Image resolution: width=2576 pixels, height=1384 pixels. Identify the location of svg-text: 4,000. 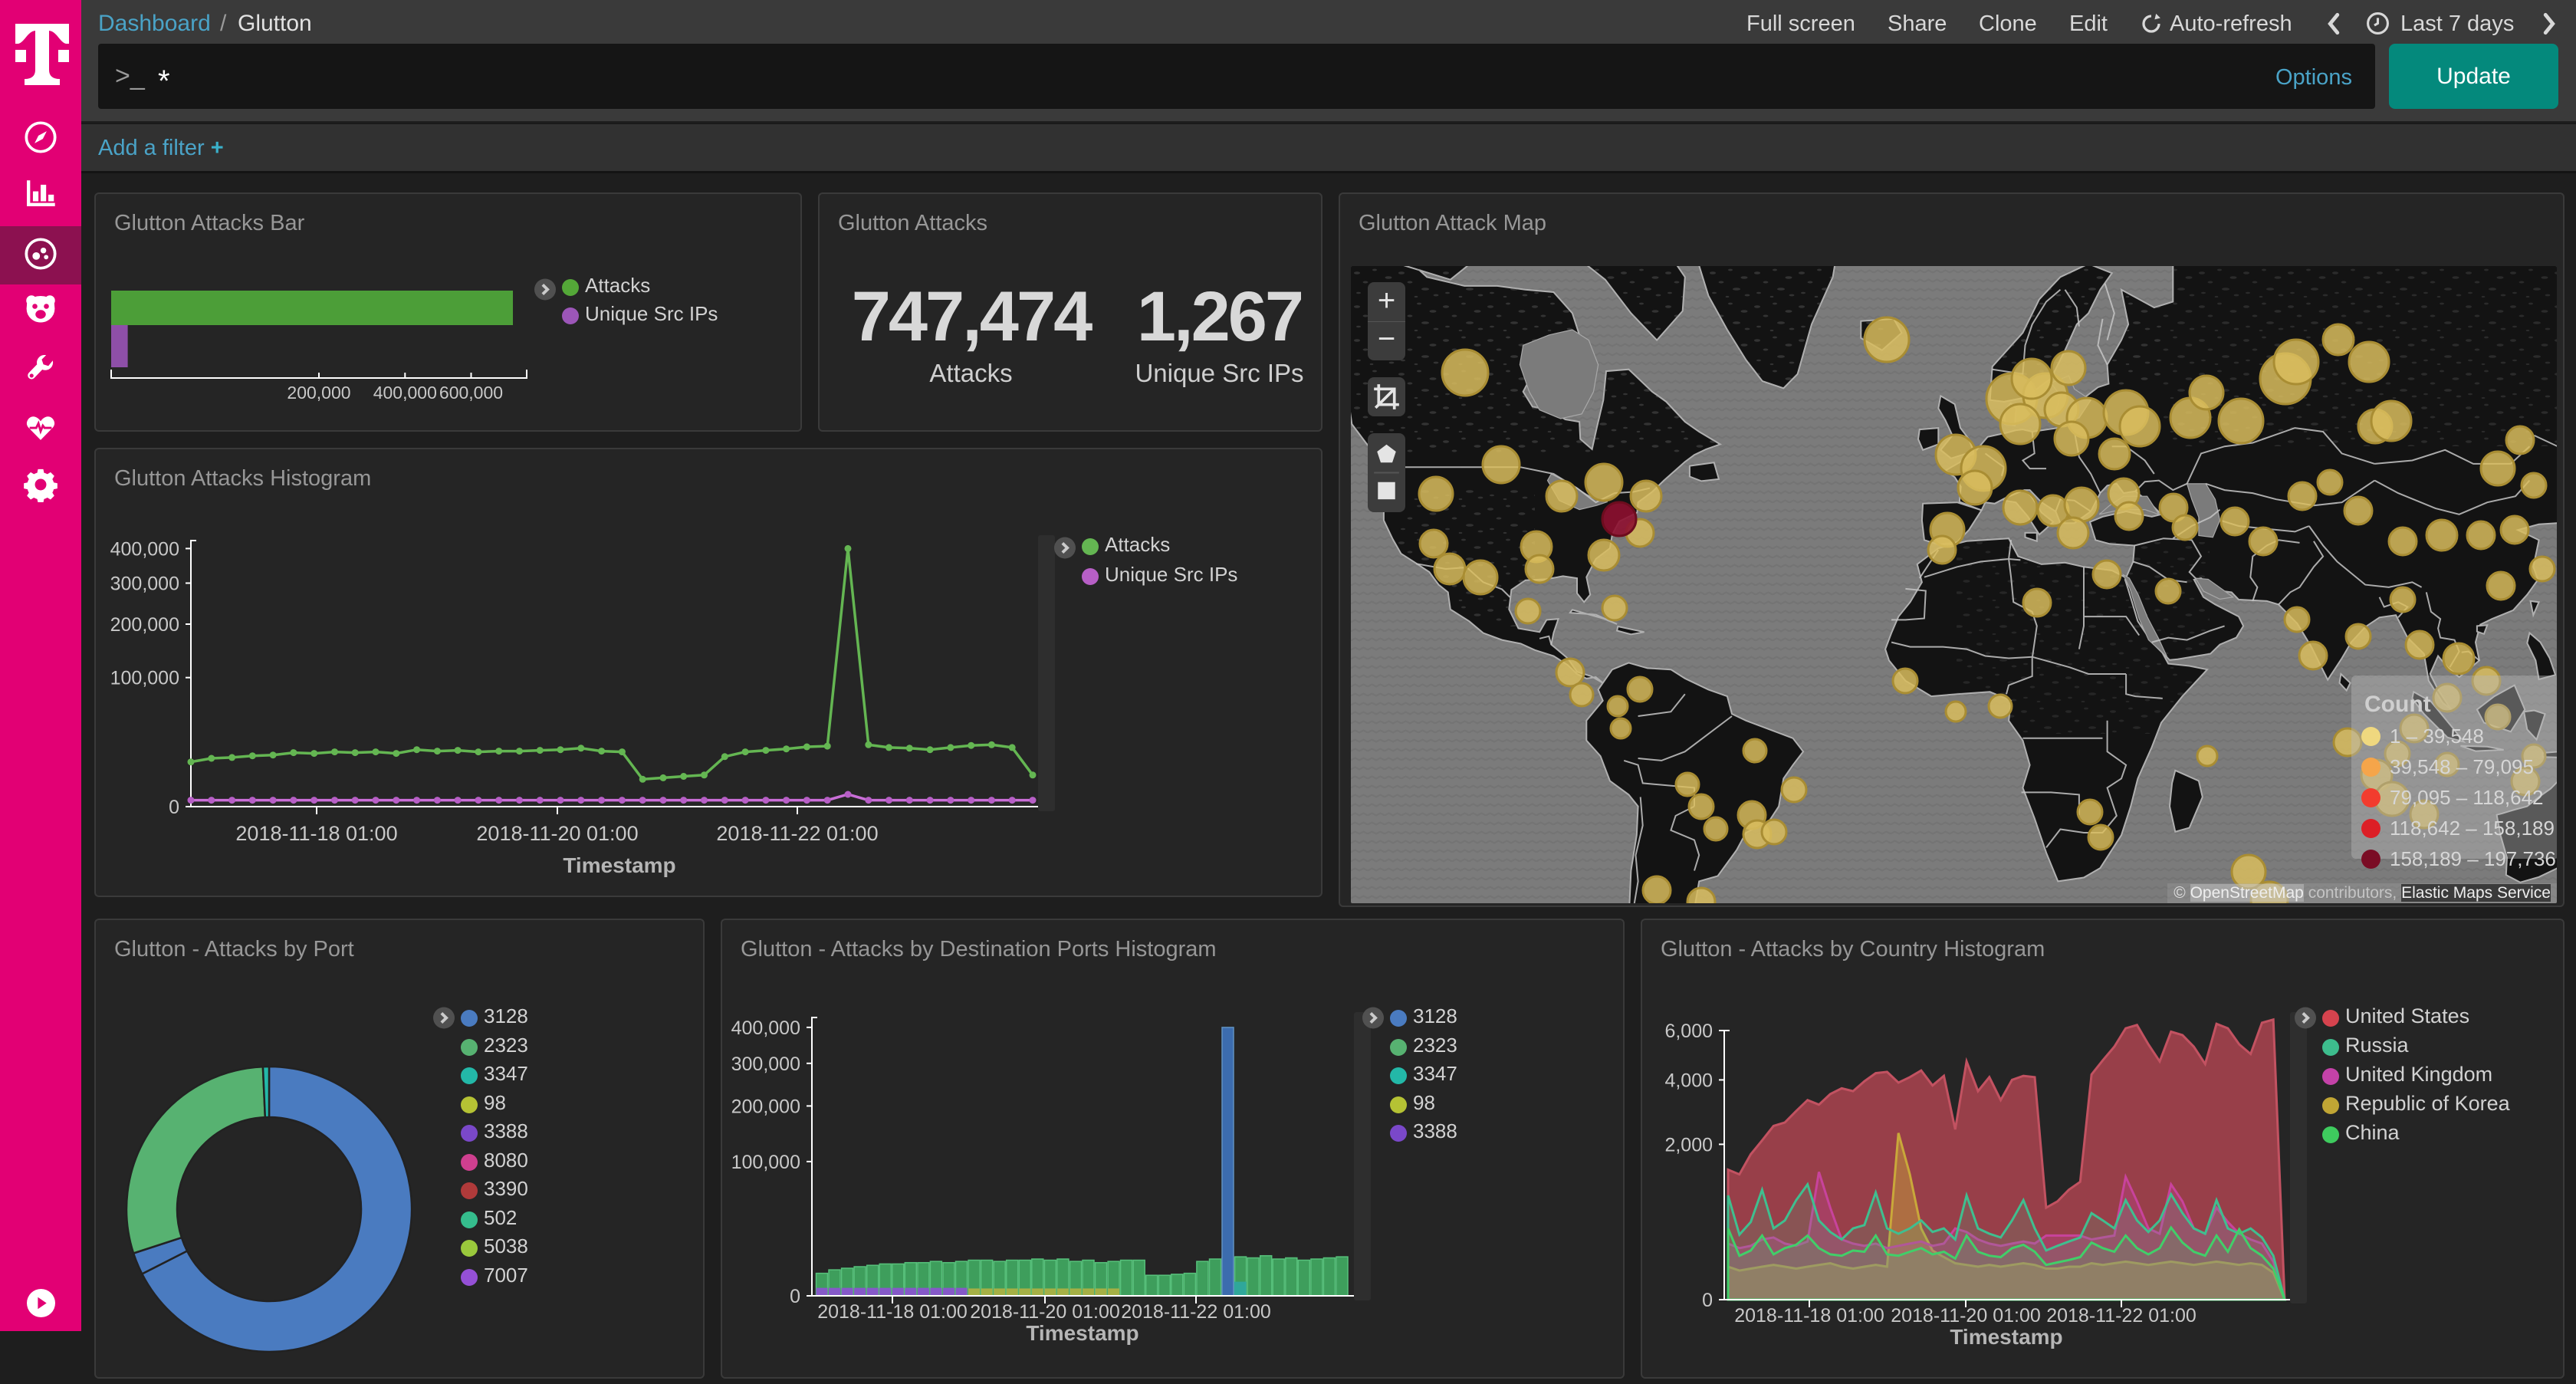
(1688, 1080).